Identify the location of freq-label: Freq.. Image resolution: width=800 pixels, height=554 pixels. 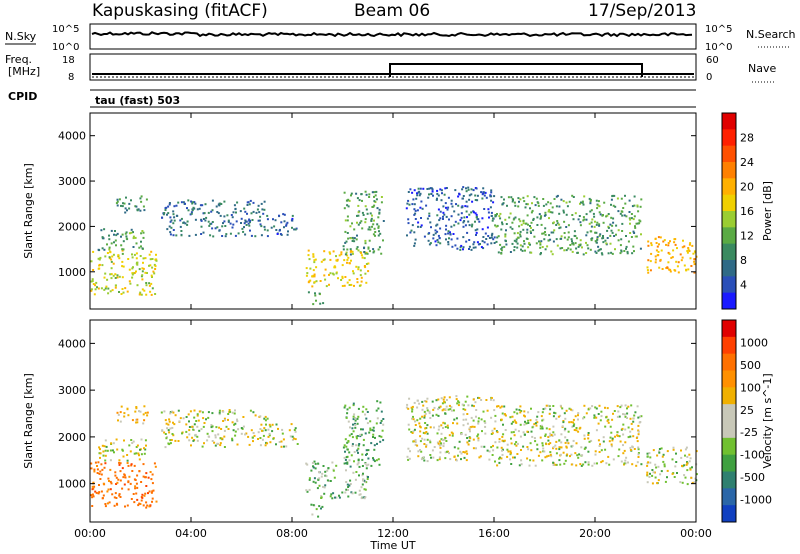
(18, 59).